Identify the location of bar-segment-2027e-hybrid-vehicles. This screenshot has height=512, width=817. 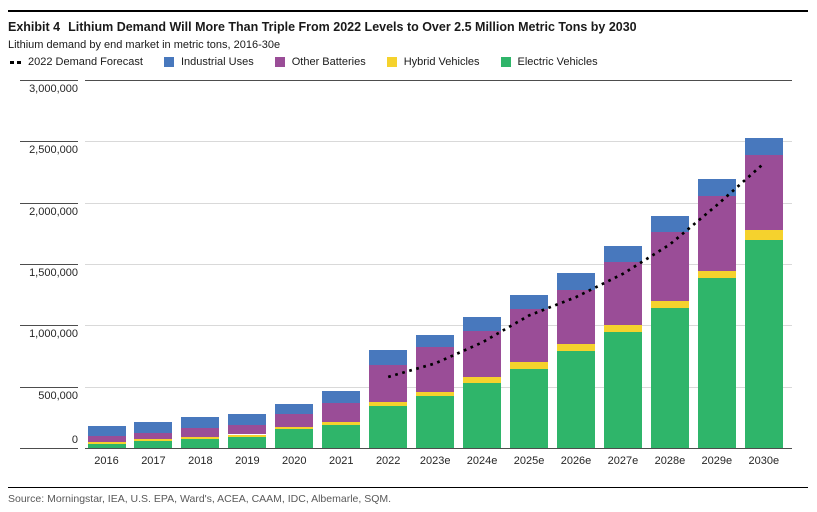
(623, 329).